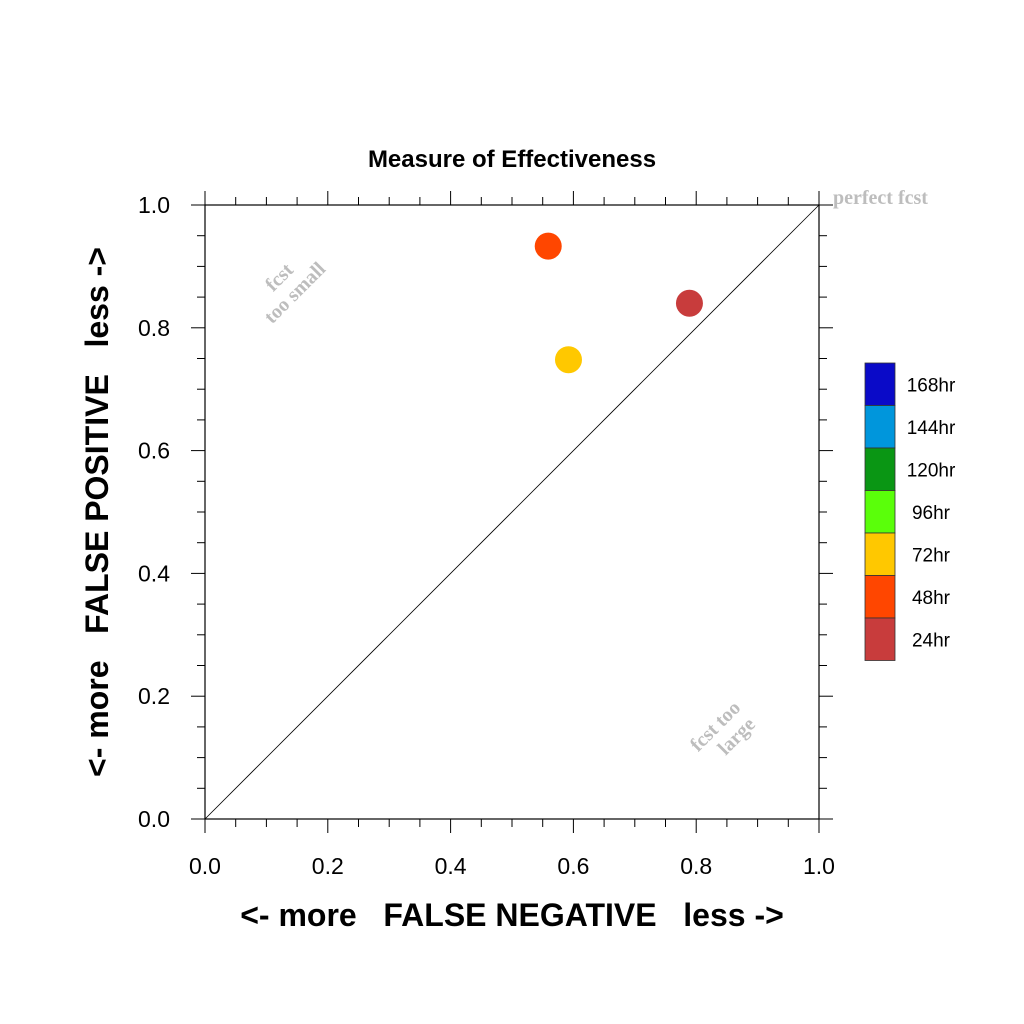 This screenshot has height=1024, width=1024. I want to click on legend-label-24hr: 24hr, so click(931, 640).